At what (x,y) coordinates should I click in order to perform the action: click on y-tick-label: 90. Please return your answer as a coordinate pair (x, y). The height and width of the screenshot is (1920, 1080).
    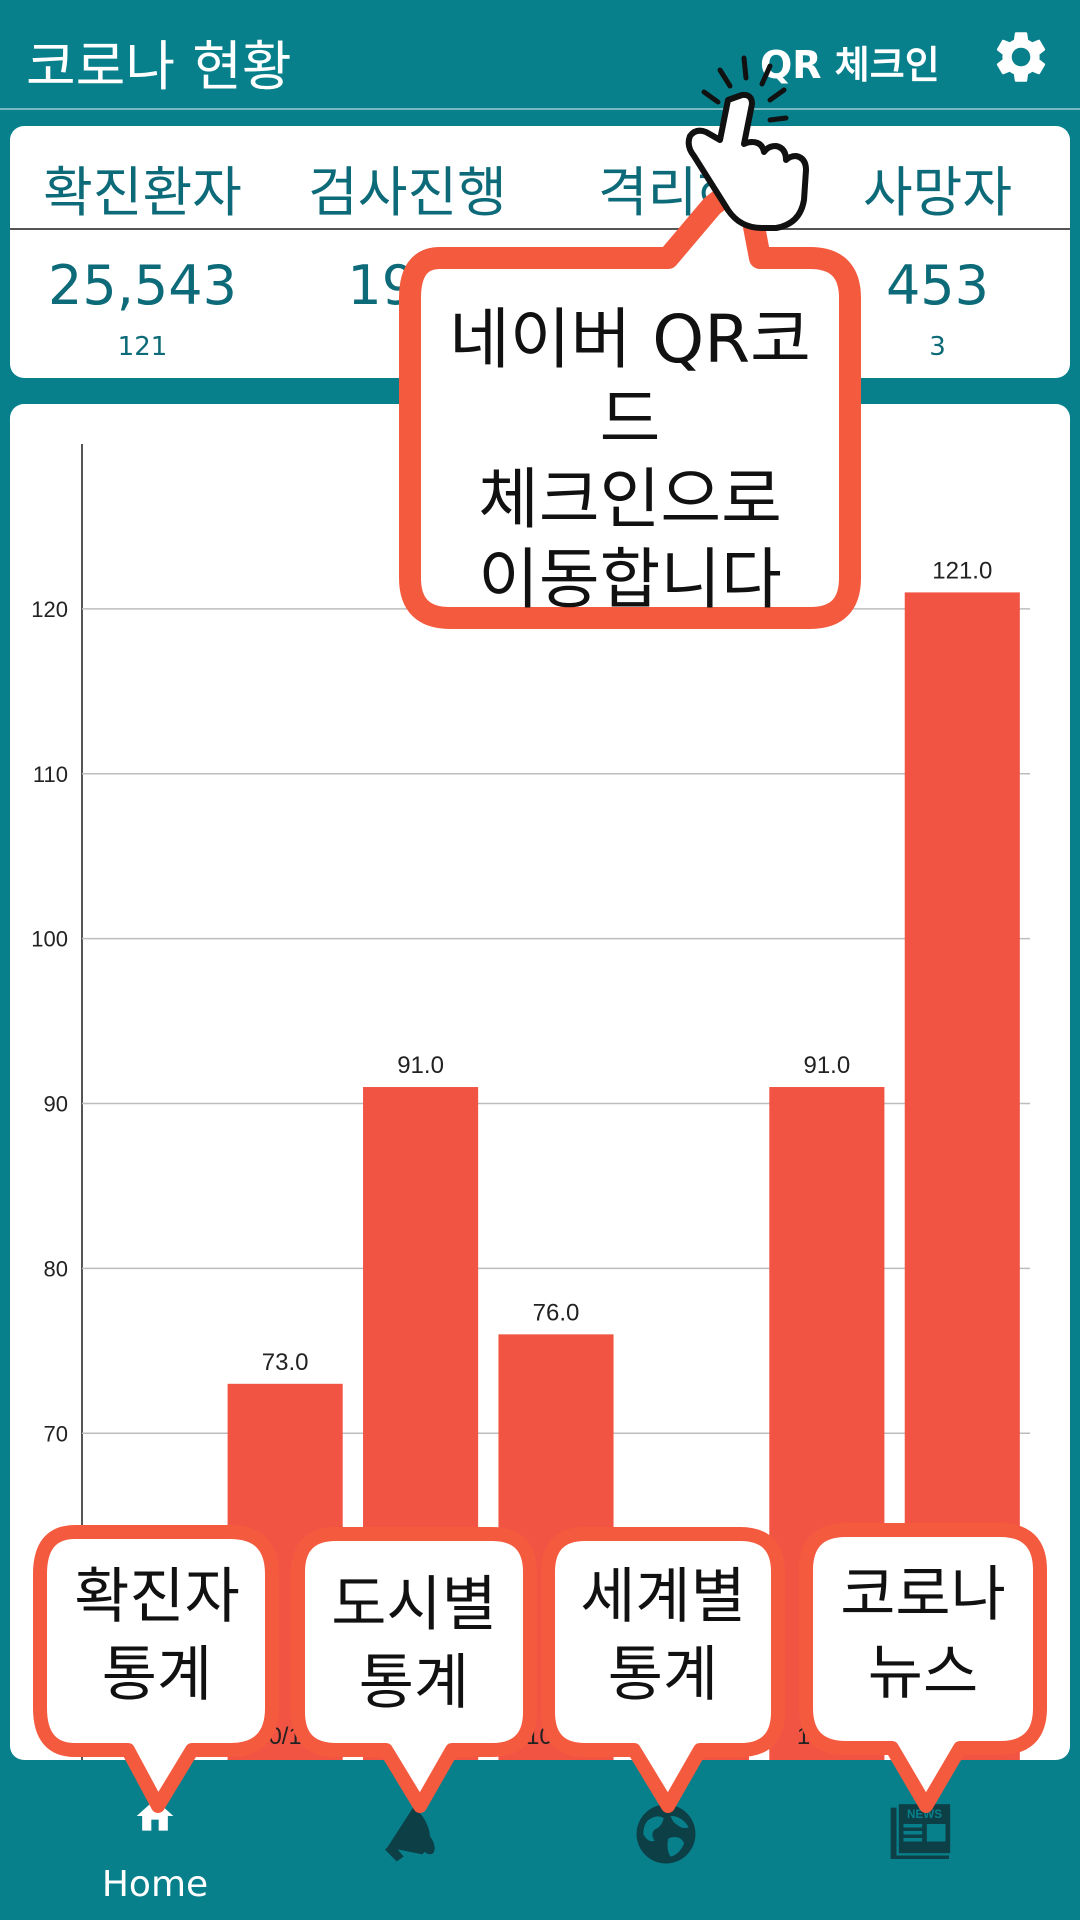
    Looking at the image, I should click on (56, 1104).